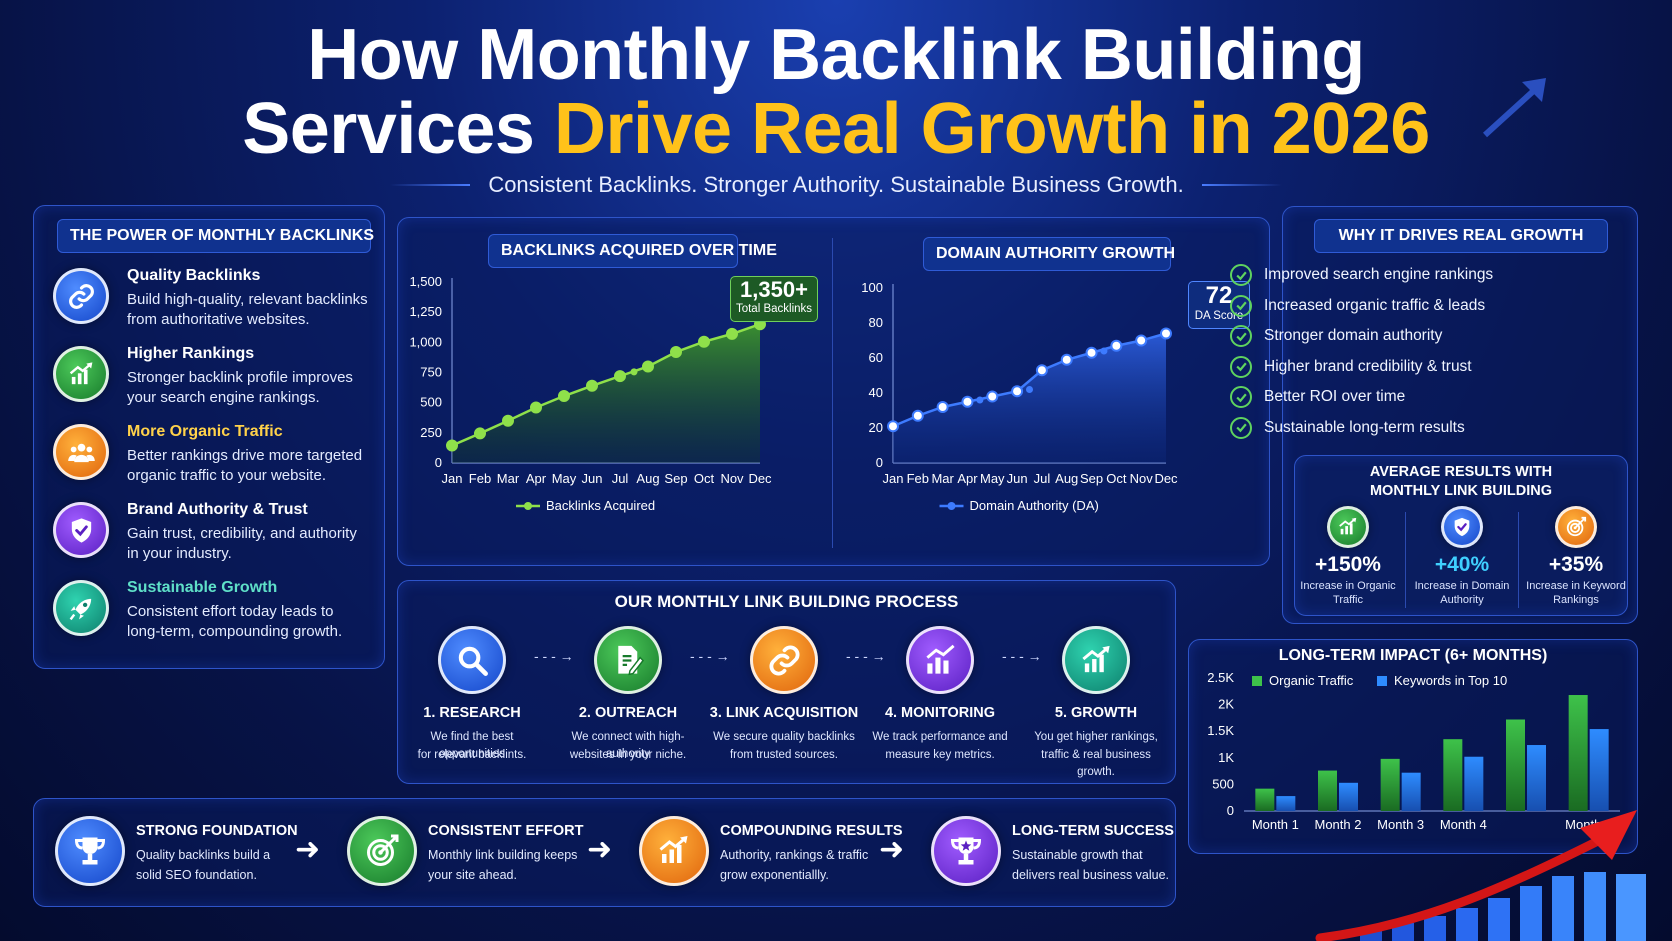 This screenshot has width=1672, height=941. I want to click on why-item-text: Increased organic traffic & leads, so click(1375, 305).